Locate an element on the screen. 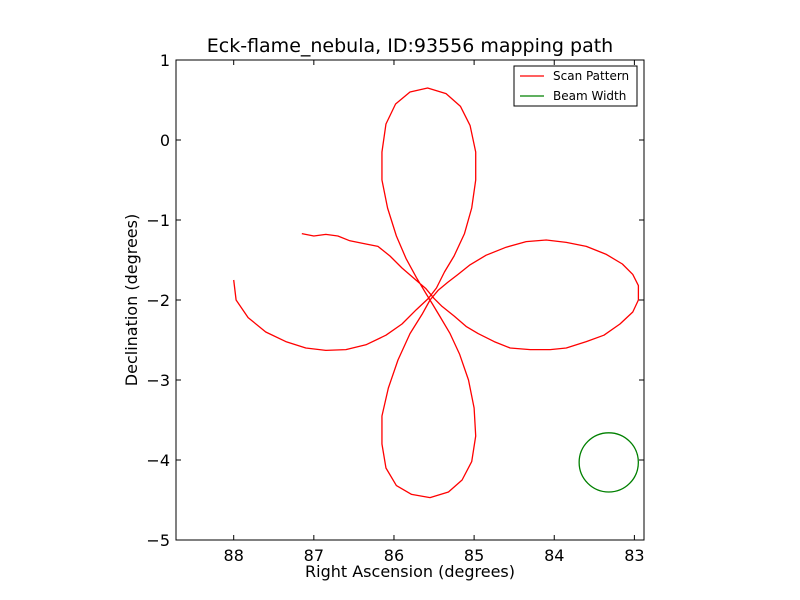 The width and height of the screenshot is (800, 600). chart-title: Eck-flame_nebula, ID:93556 mapping path is located at coordinates (410, 46).